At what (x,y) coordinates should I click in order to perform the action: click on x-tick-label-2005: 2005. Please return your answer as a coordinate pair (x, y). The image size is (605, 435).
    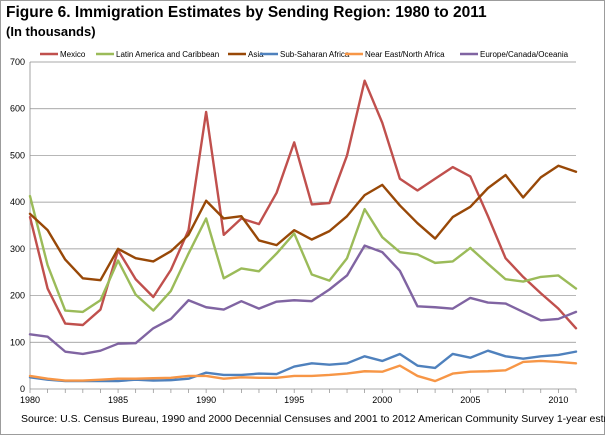
    Looking at the image, I should click on (470, 400).